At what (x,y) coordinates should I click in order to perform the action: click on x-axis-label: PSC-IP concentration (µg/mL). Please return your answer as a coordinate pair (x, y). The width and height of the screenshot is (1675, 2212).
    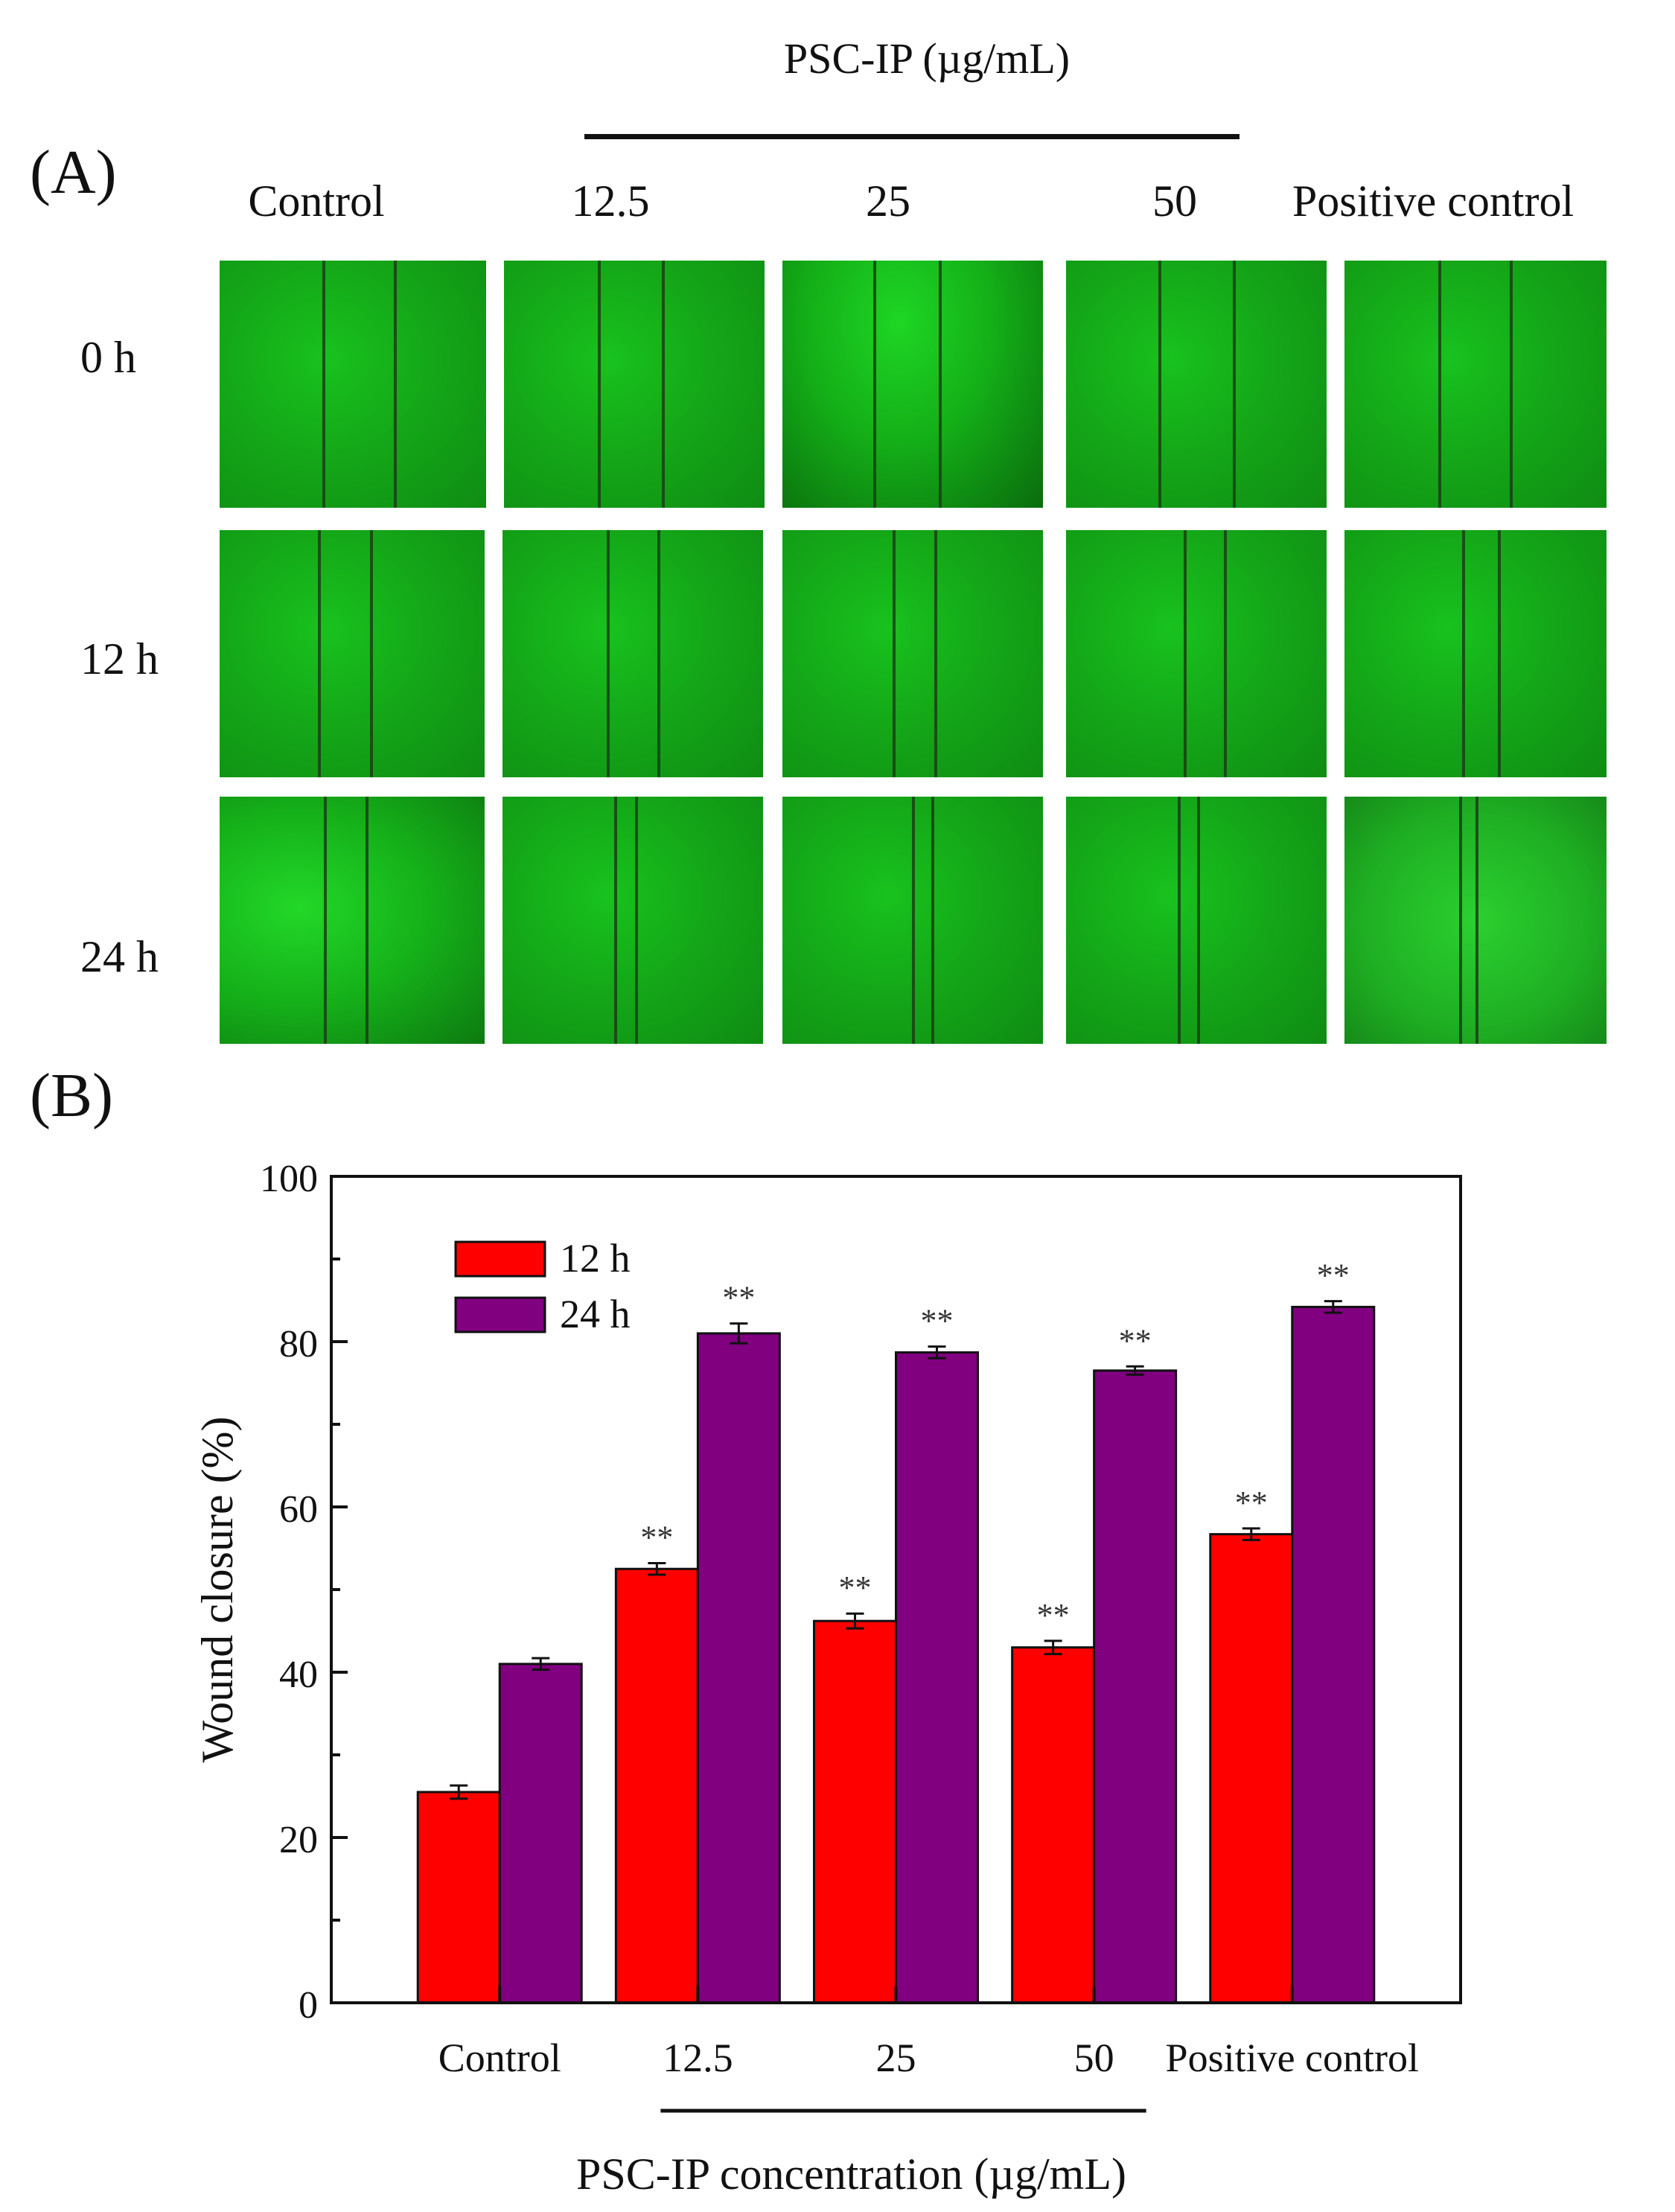
    Looking at the image, I should click on (851, 2174).